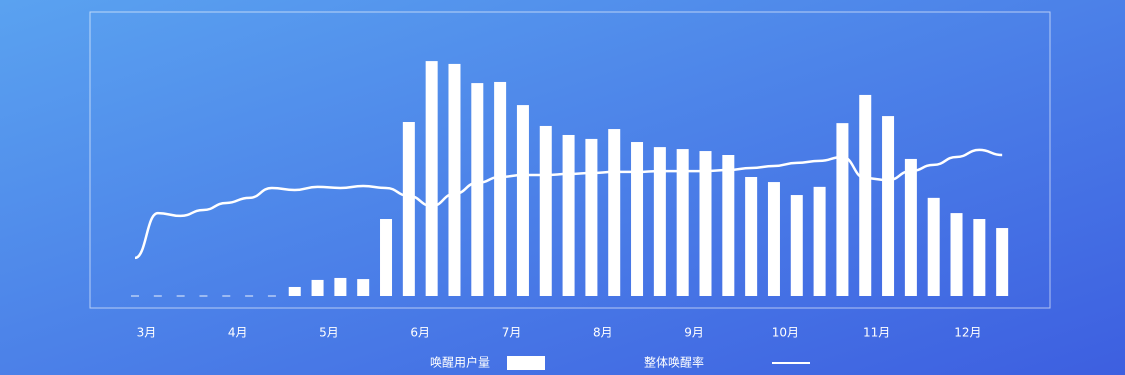 The image size is (1125, 375). Describe the element at coordinates (876, 333) in the screenshot. I see `x-tick-label: 11月` at that location.